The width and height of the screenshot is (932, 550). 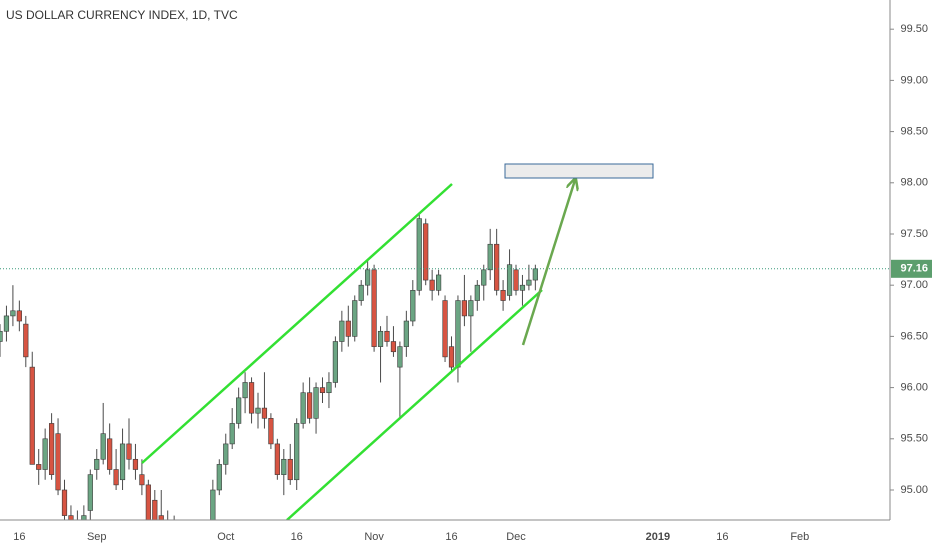 I want to click on y-tick-label: 99.00, so click(x=914, y=80).